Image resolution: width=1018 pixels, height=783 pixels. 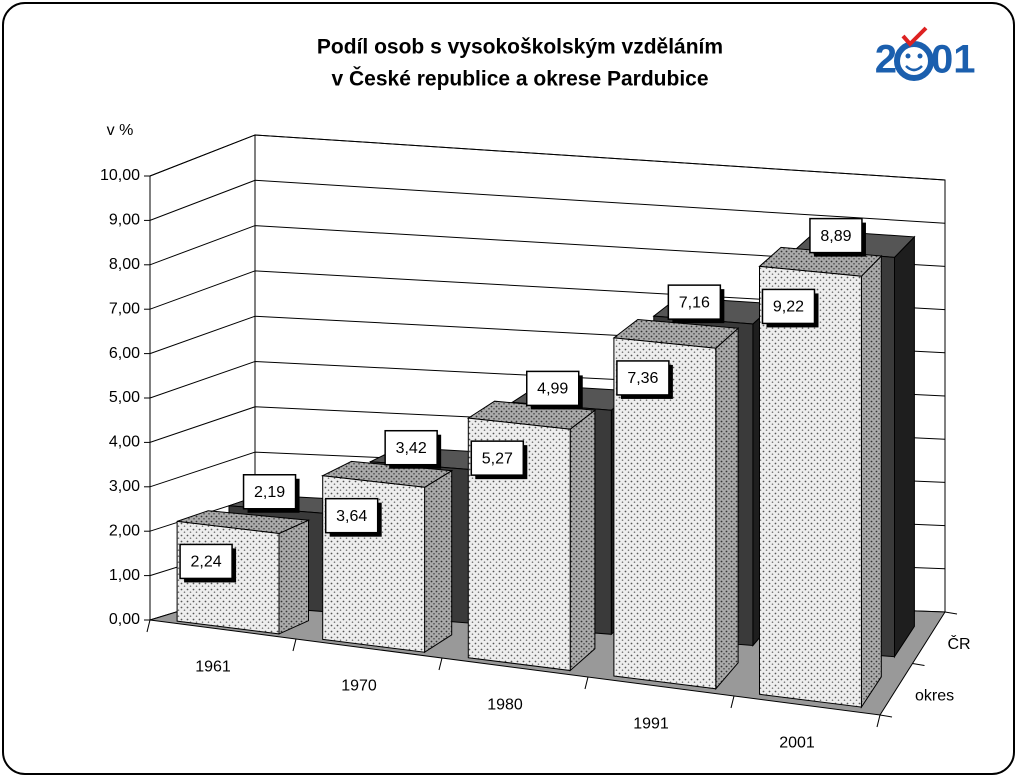 I want to click on series-label: ČR, so click(x=959, y=643).